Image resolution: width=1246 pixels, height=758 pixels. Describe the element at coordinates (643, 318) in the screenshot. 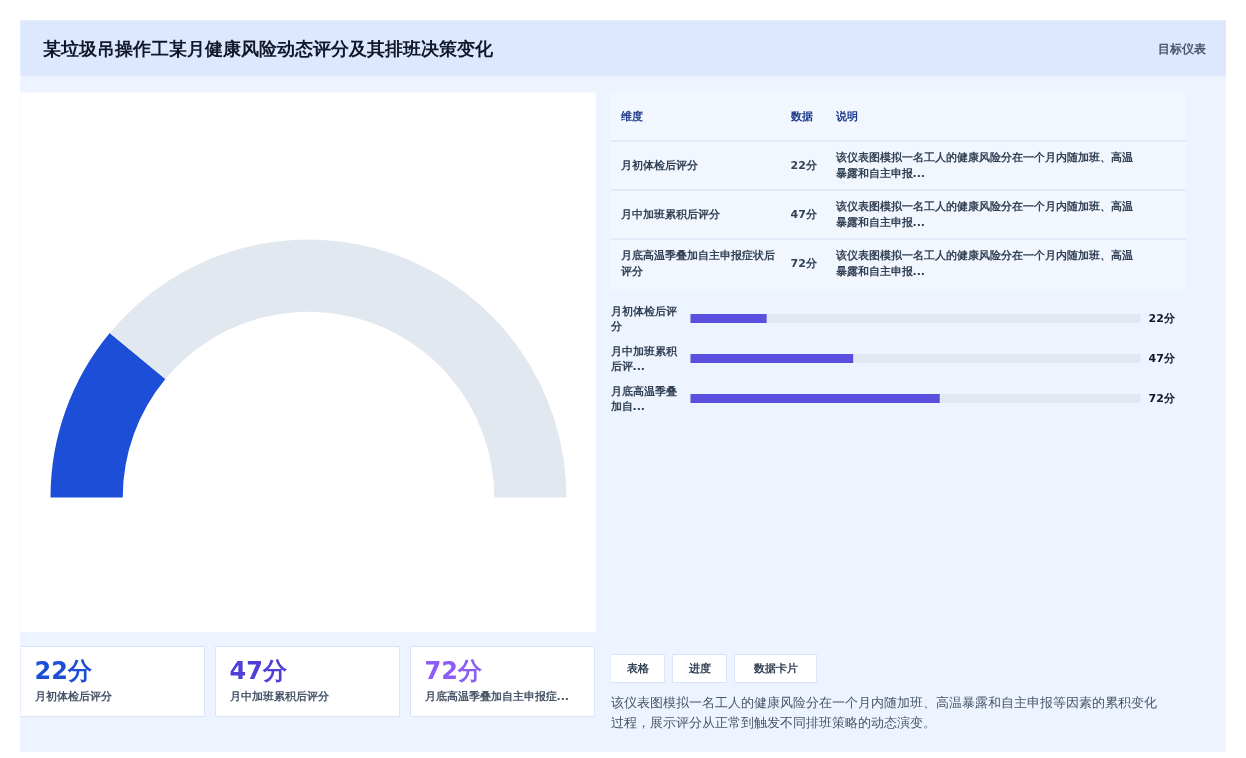

I see `y-tick-label: 月初体检后评分` at that location.